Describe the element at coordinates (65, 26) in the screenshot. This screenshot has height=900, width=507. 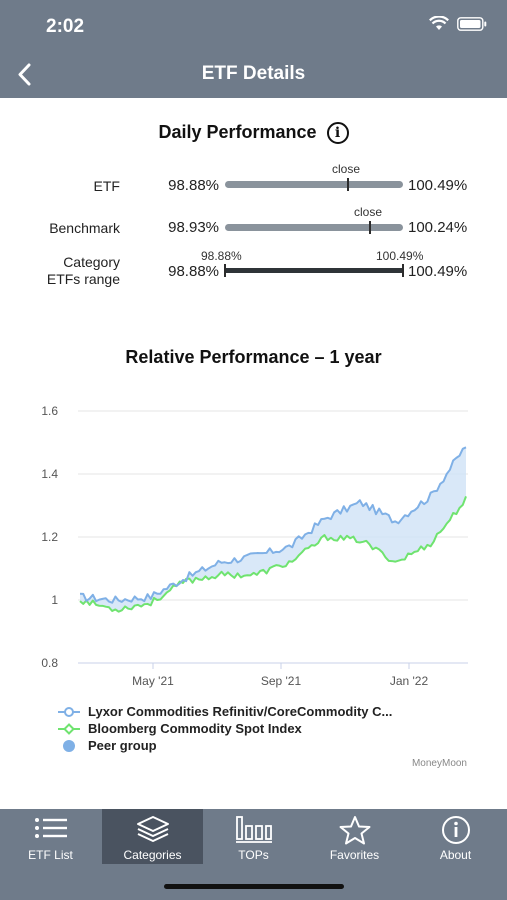
I see `status-time: 2:02` at that location.